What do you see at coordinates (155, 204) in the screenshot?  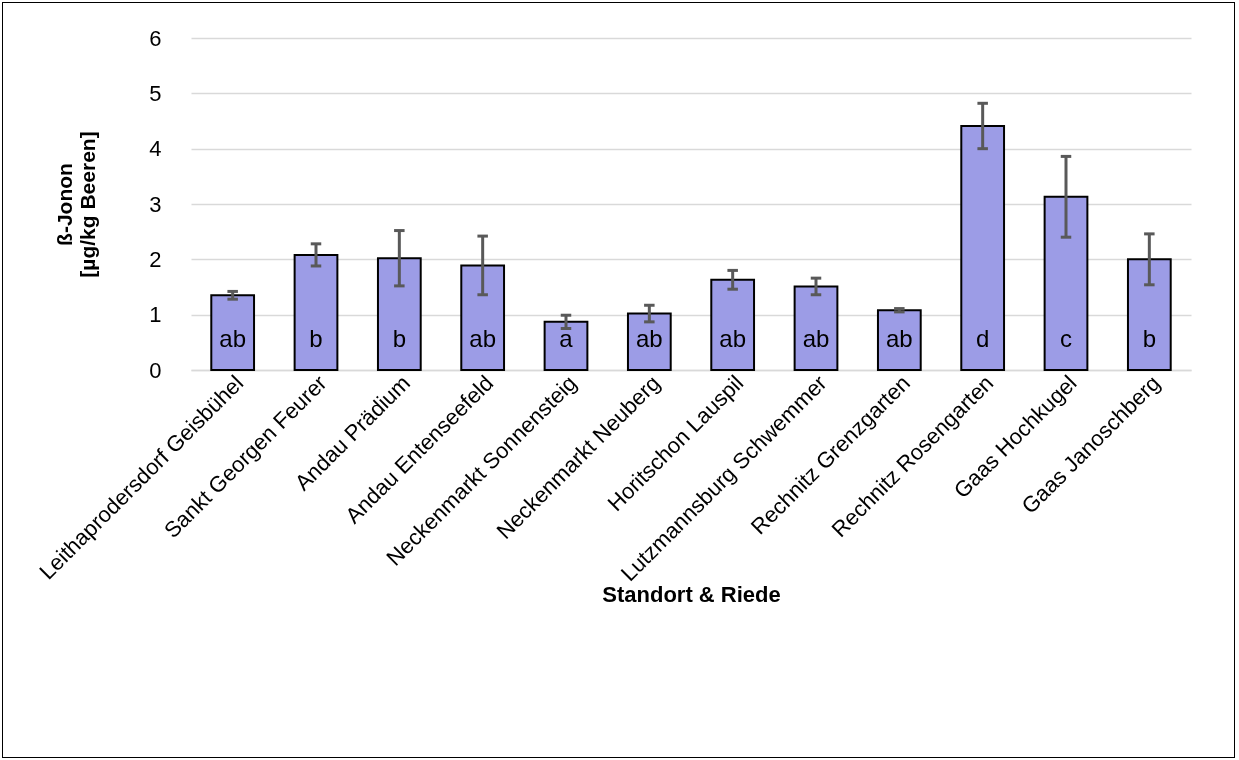 I see `y-tick-label: 3` at bounding box center [155, 204].